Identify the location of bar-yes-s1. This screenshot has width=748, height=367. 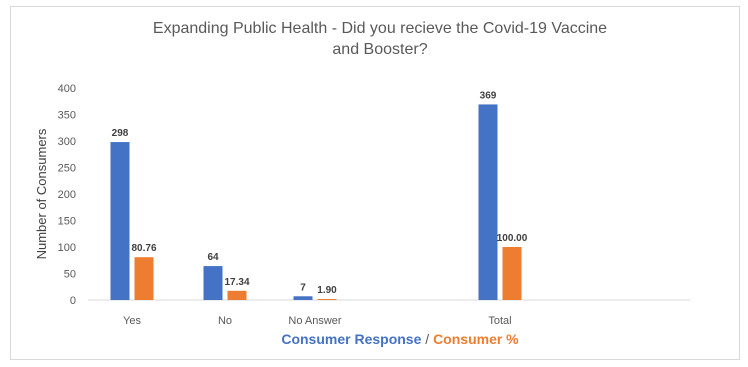
(120, 221).